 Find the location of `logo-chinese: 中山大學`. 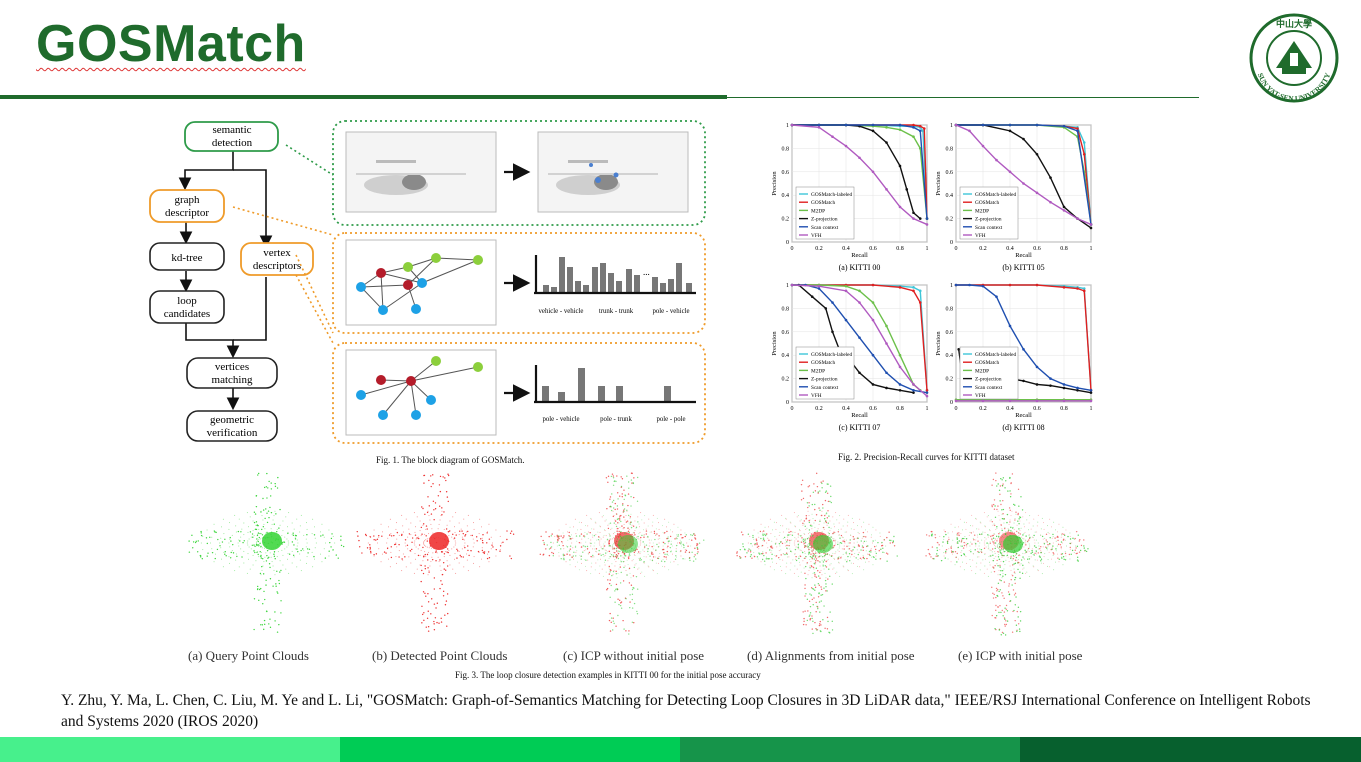

logo-chinese: 中山大學 is located at coordinates (1294, 23).